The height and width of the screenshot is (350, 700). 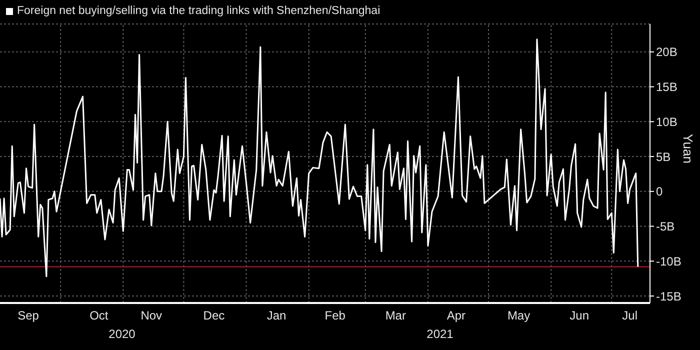 What do you see at coordinates (663, 157) in the screenshot?
I see `y-tick-label: 5B` at bounding box center [663, 157].